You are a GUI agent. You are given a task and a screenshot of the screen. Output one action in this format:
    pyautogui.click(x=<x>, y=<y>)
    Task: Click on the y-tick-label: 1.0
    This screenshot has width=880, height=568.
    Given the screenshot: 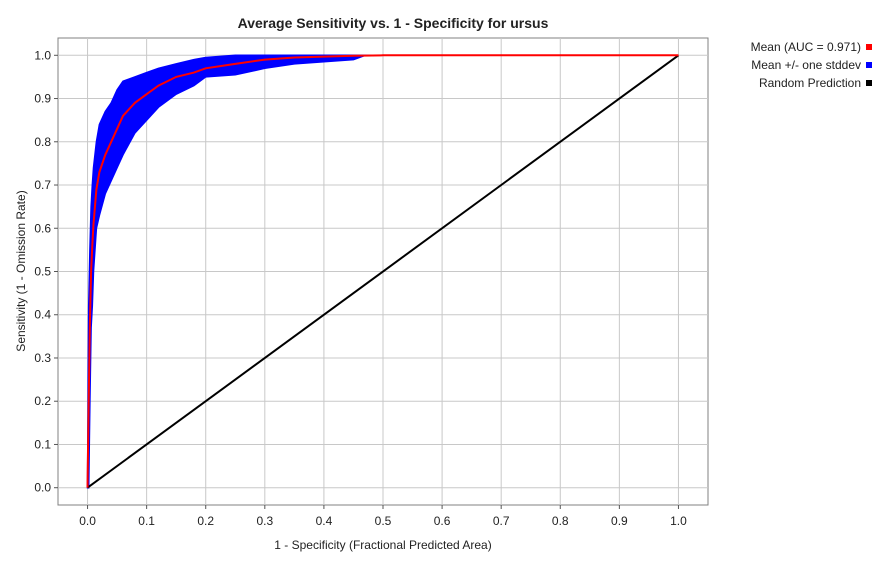 What is the action you would take?
    pyautogui.click(x=42, y=55)
    